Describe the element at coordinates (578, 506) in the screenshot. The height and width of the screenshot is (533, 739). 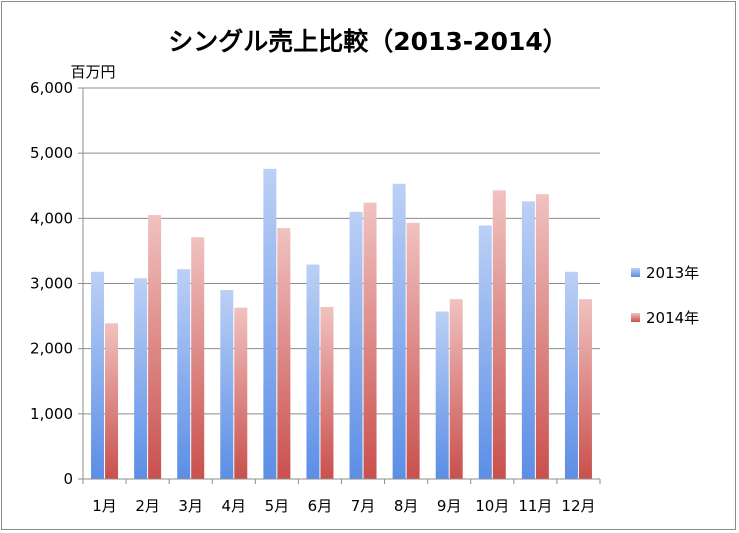
I see `x-tick-label: 12月` at that location.